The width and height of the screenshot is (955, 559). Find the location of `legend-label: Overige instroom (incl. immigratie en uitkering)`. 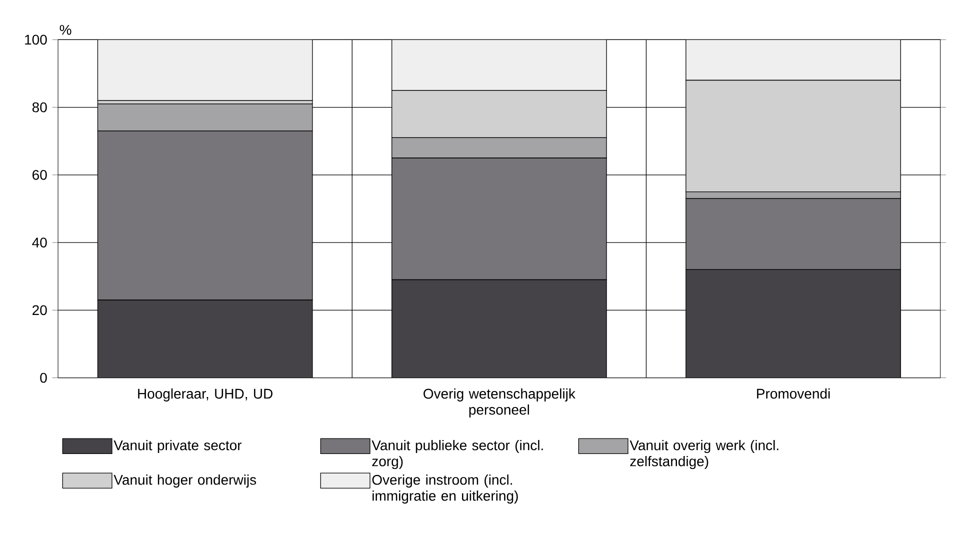

legend-label: Overige instroom (incl. immigratie en uitkering) is located at coordinates (445, 489).